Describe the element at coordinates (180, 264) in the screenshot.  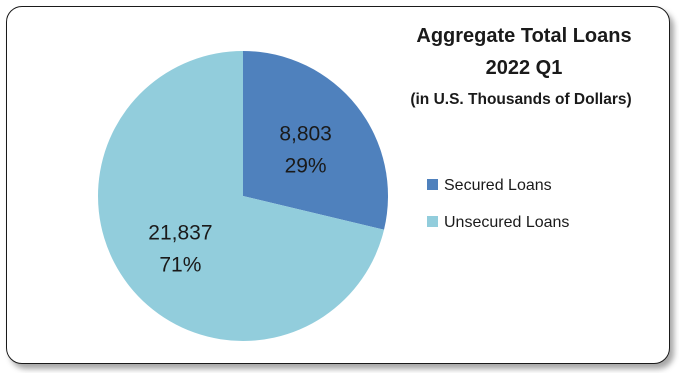
I see `slice-percent-label-unsecured-loans: 71%` at that location.